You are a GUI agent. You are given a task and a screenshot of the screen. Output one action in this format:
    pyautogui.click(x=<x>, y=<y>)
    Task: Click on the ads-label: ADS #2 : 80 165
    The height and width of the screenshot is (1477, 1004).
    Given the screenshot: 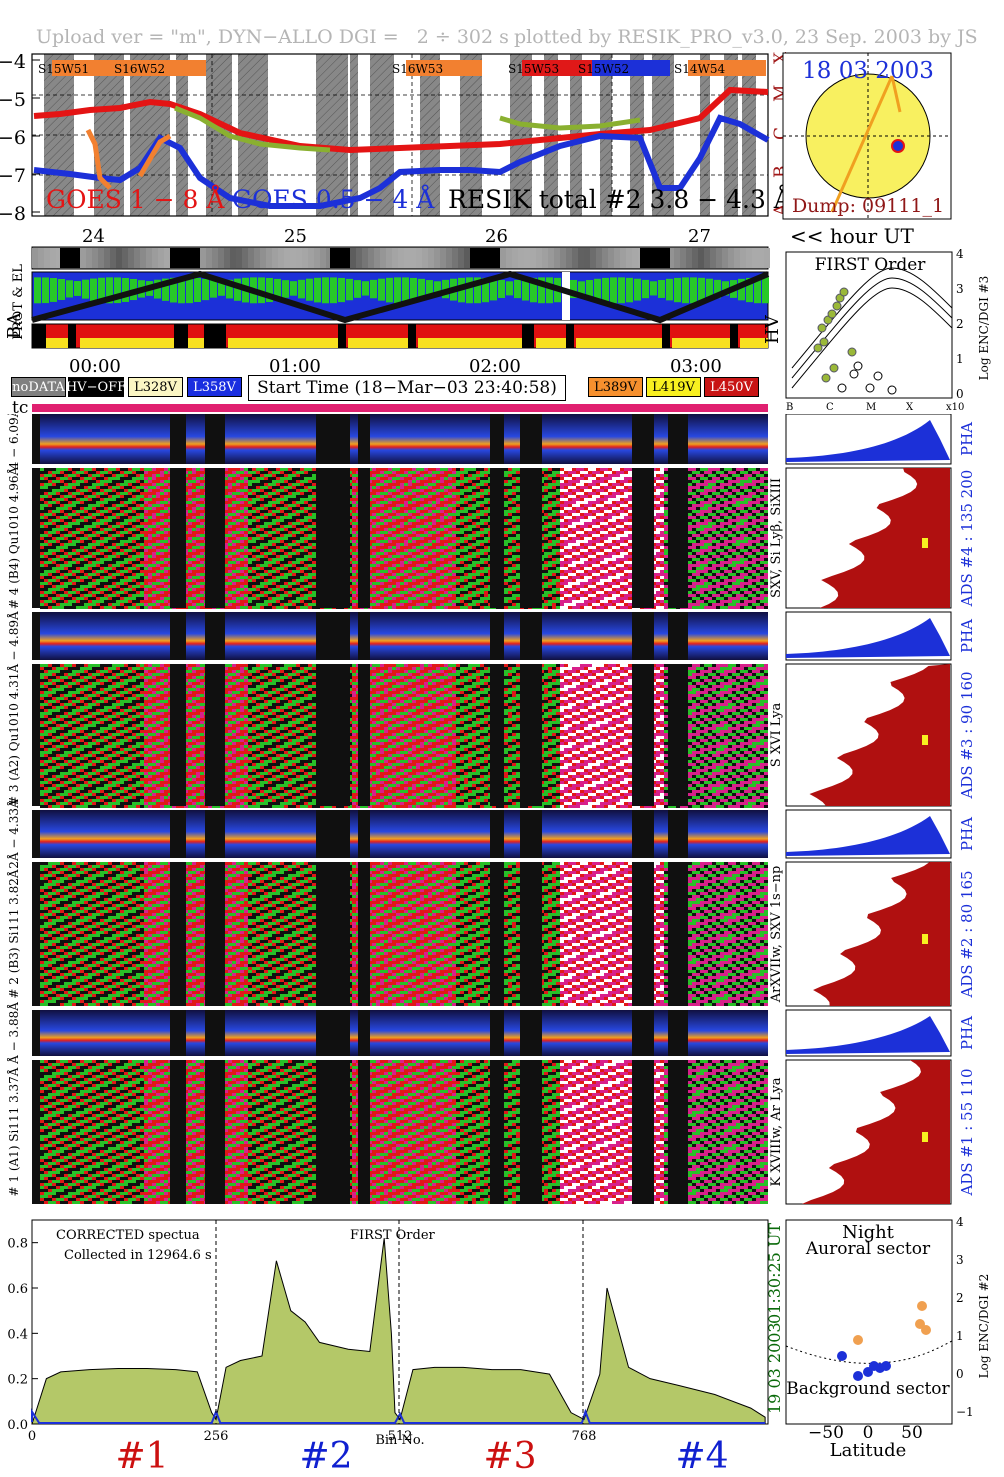 What is the action you would take?
    pyautogui.click(x=967, y=934)
    